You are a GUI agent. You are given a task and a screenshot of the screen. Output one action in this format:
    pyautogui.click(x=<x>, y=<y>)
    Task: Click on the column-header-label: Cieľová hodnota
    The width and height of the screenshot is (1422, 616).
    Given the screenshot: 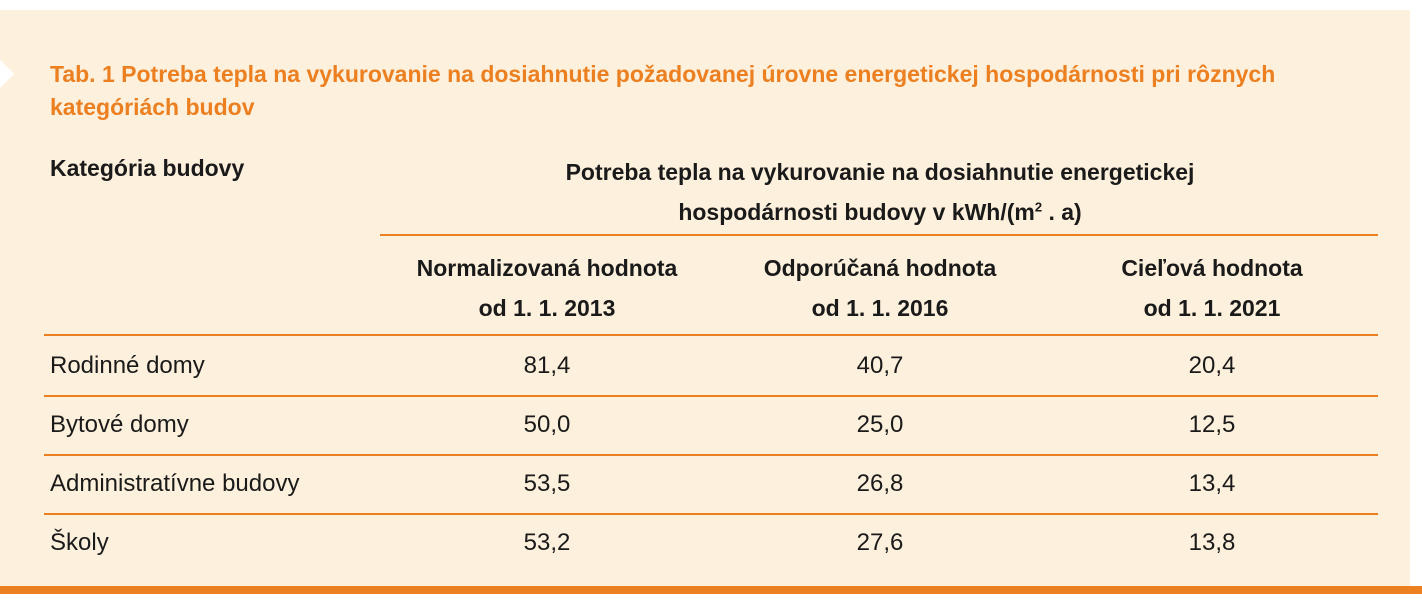 What is the action you would take?
    pyautogui.click(x=1212, y=268)
    